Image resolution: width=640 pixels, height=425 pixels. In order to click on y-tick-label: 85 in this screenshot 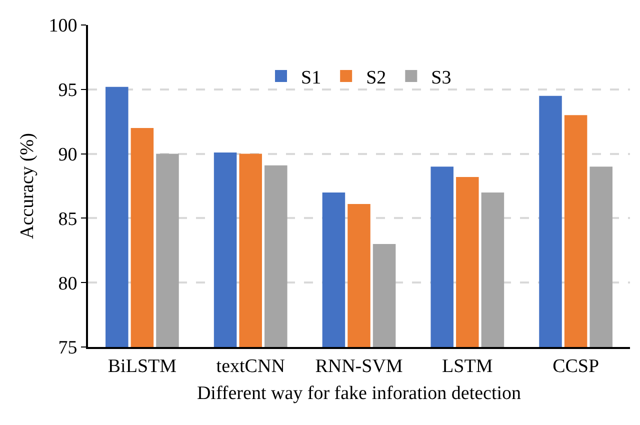, I will do `click(68, 219)`.